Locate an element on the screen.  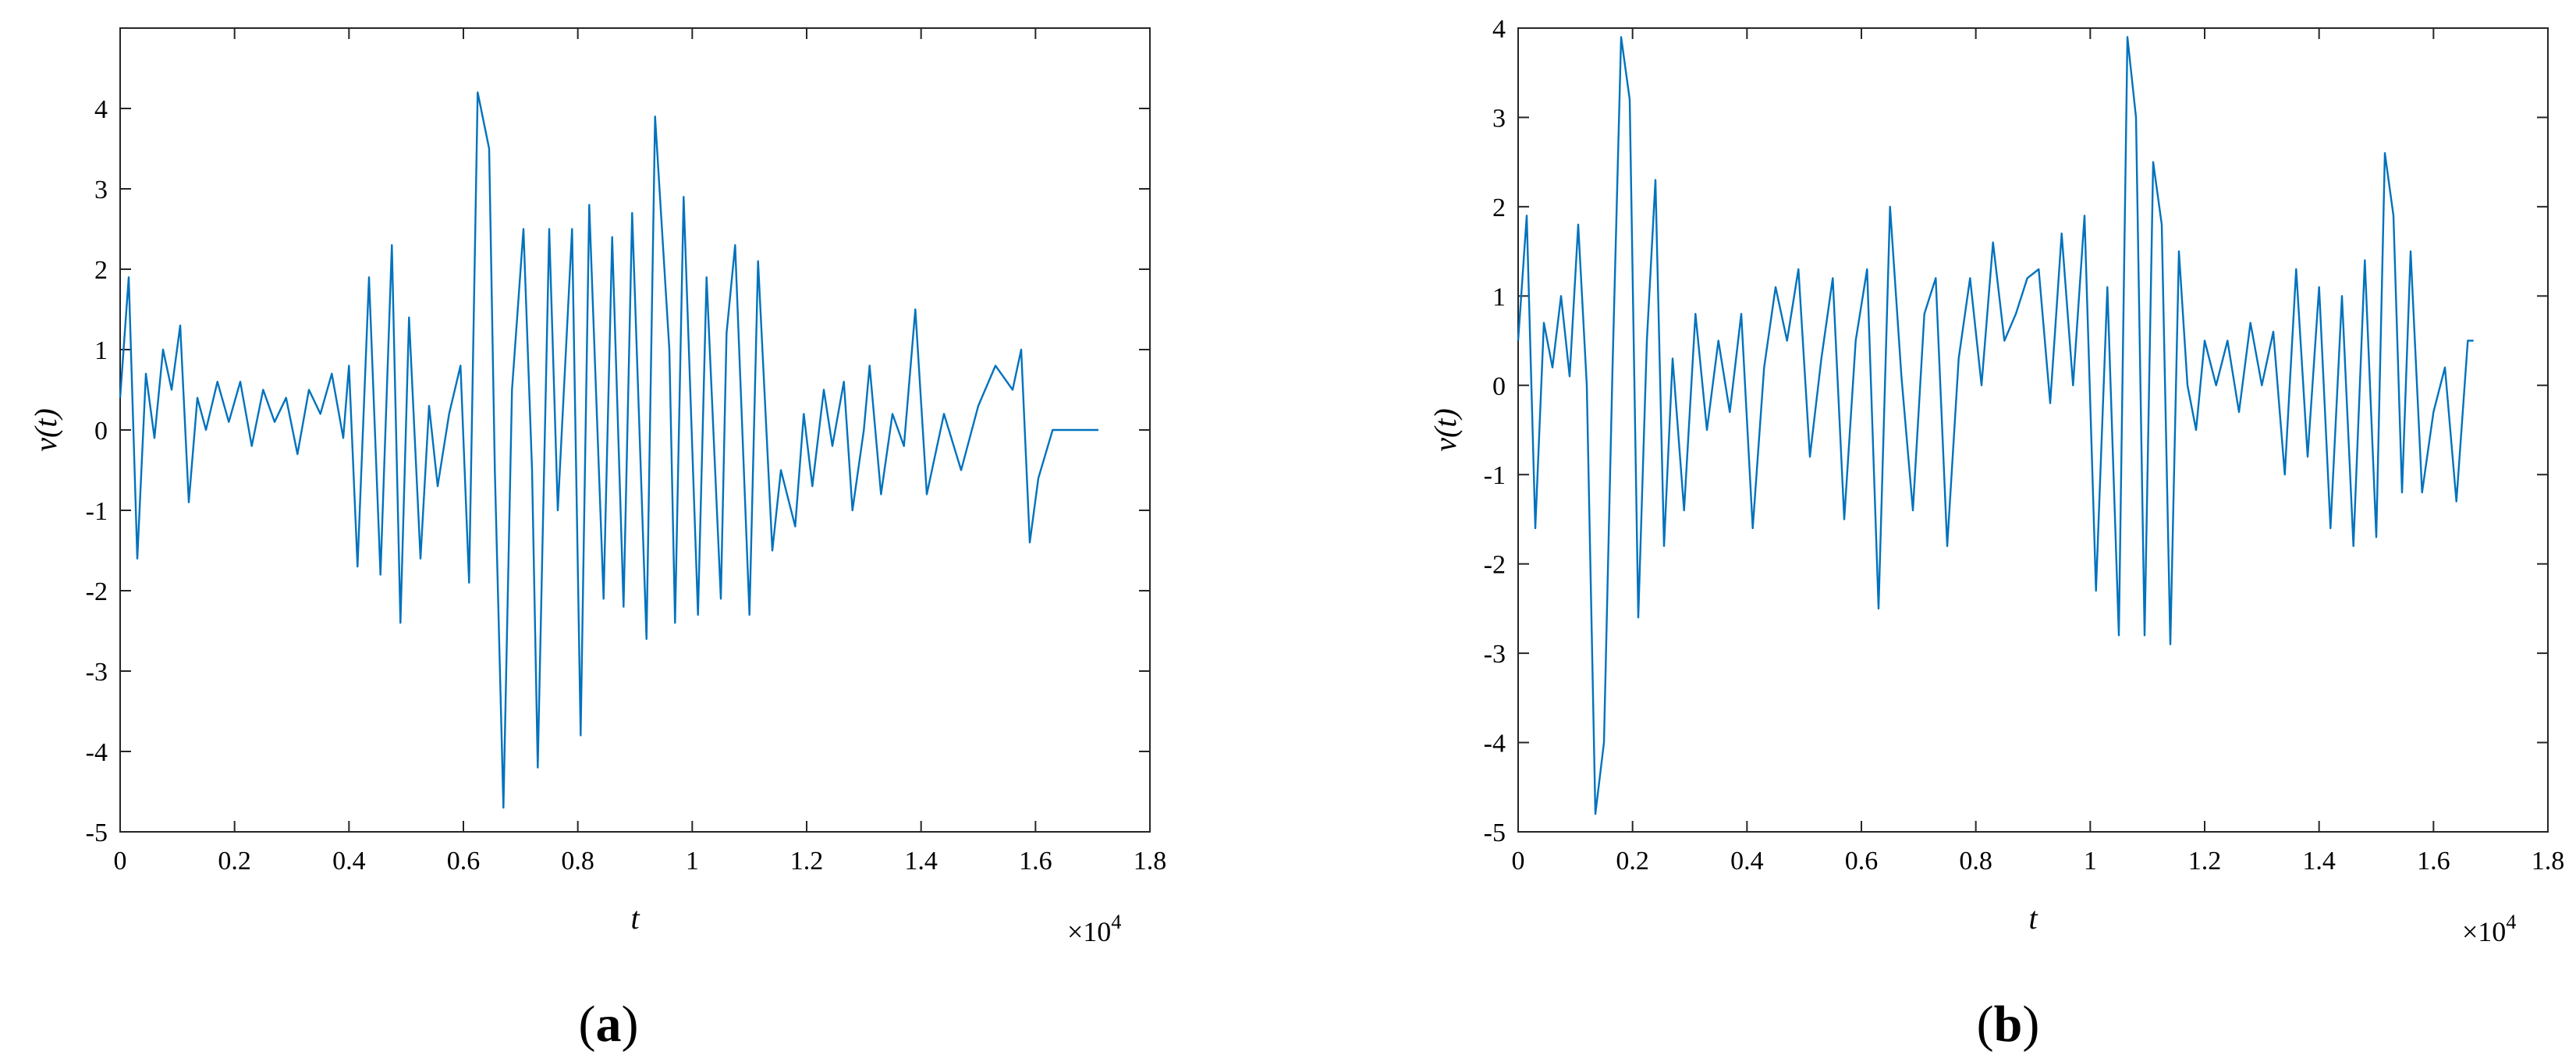
panel-b-x-tick-label: 0.4 is located at coordinates (1747, 861).